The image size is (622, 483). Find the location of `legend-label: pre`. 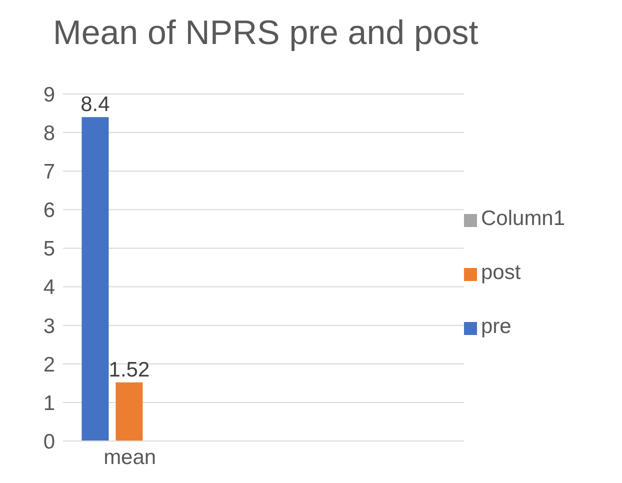

legend-label: pre is located at coordinates (496, 326).